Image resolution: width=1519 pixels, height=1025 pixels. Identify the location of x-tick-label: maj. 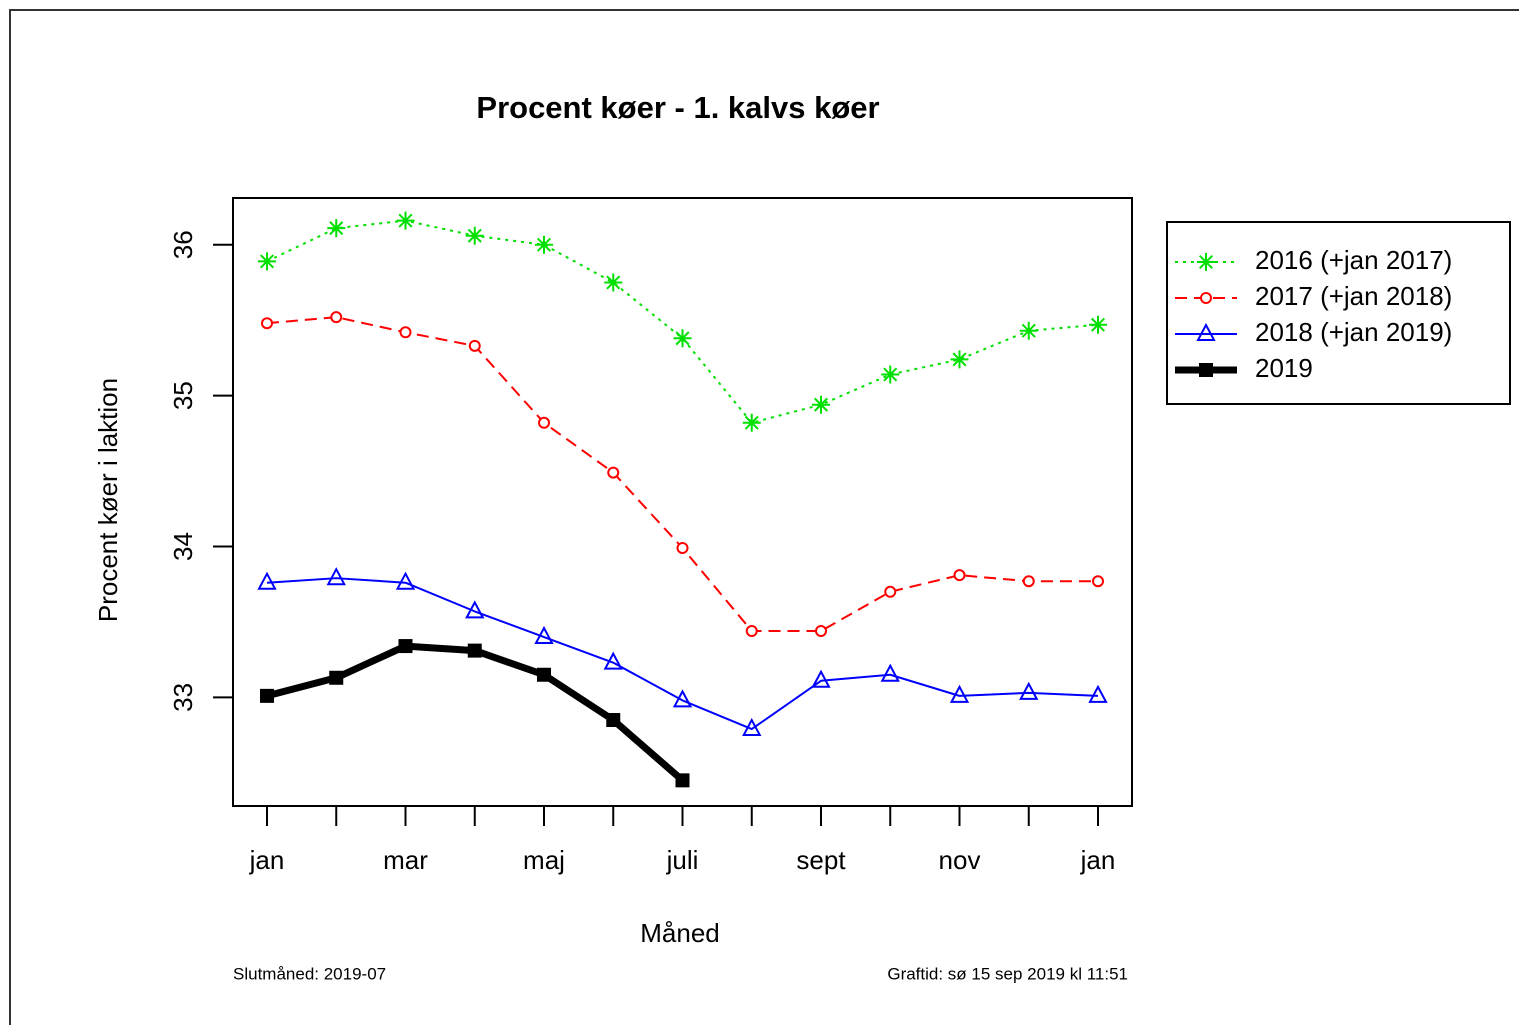
(544, 860).